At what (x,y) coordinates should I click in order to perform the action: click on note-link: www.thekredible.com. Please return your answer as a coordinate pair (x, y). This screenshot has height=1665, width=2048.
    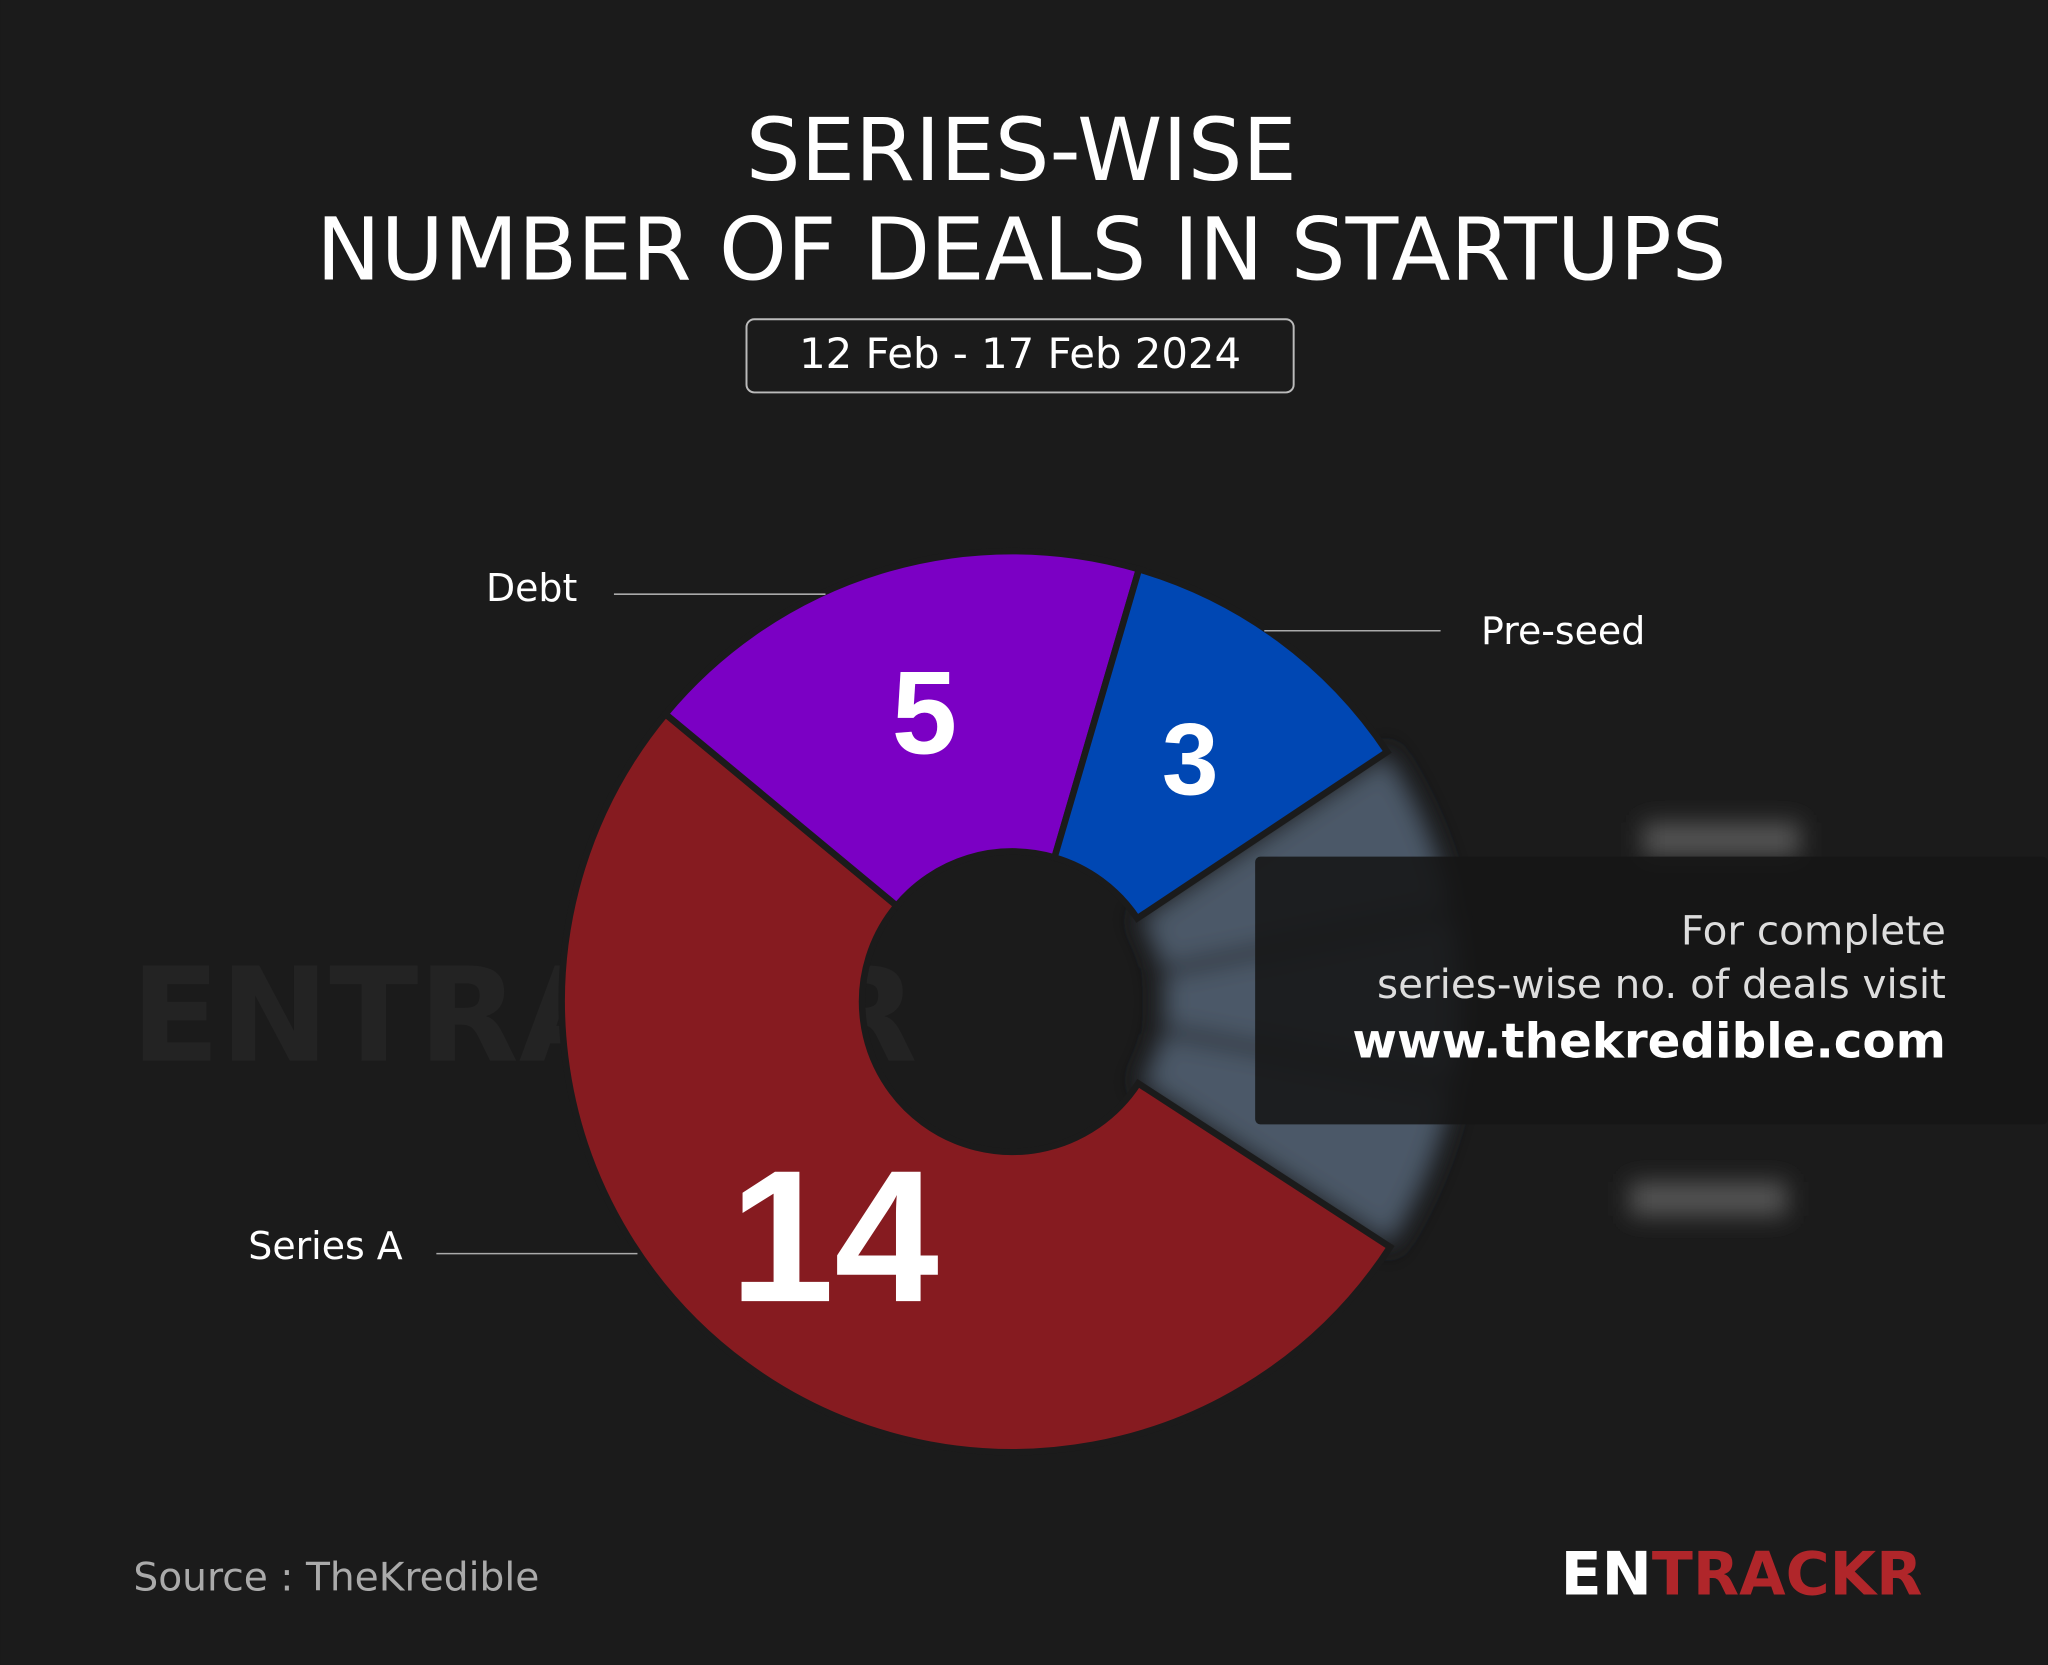
    Looking at the image, I should click on (1649, 1042).